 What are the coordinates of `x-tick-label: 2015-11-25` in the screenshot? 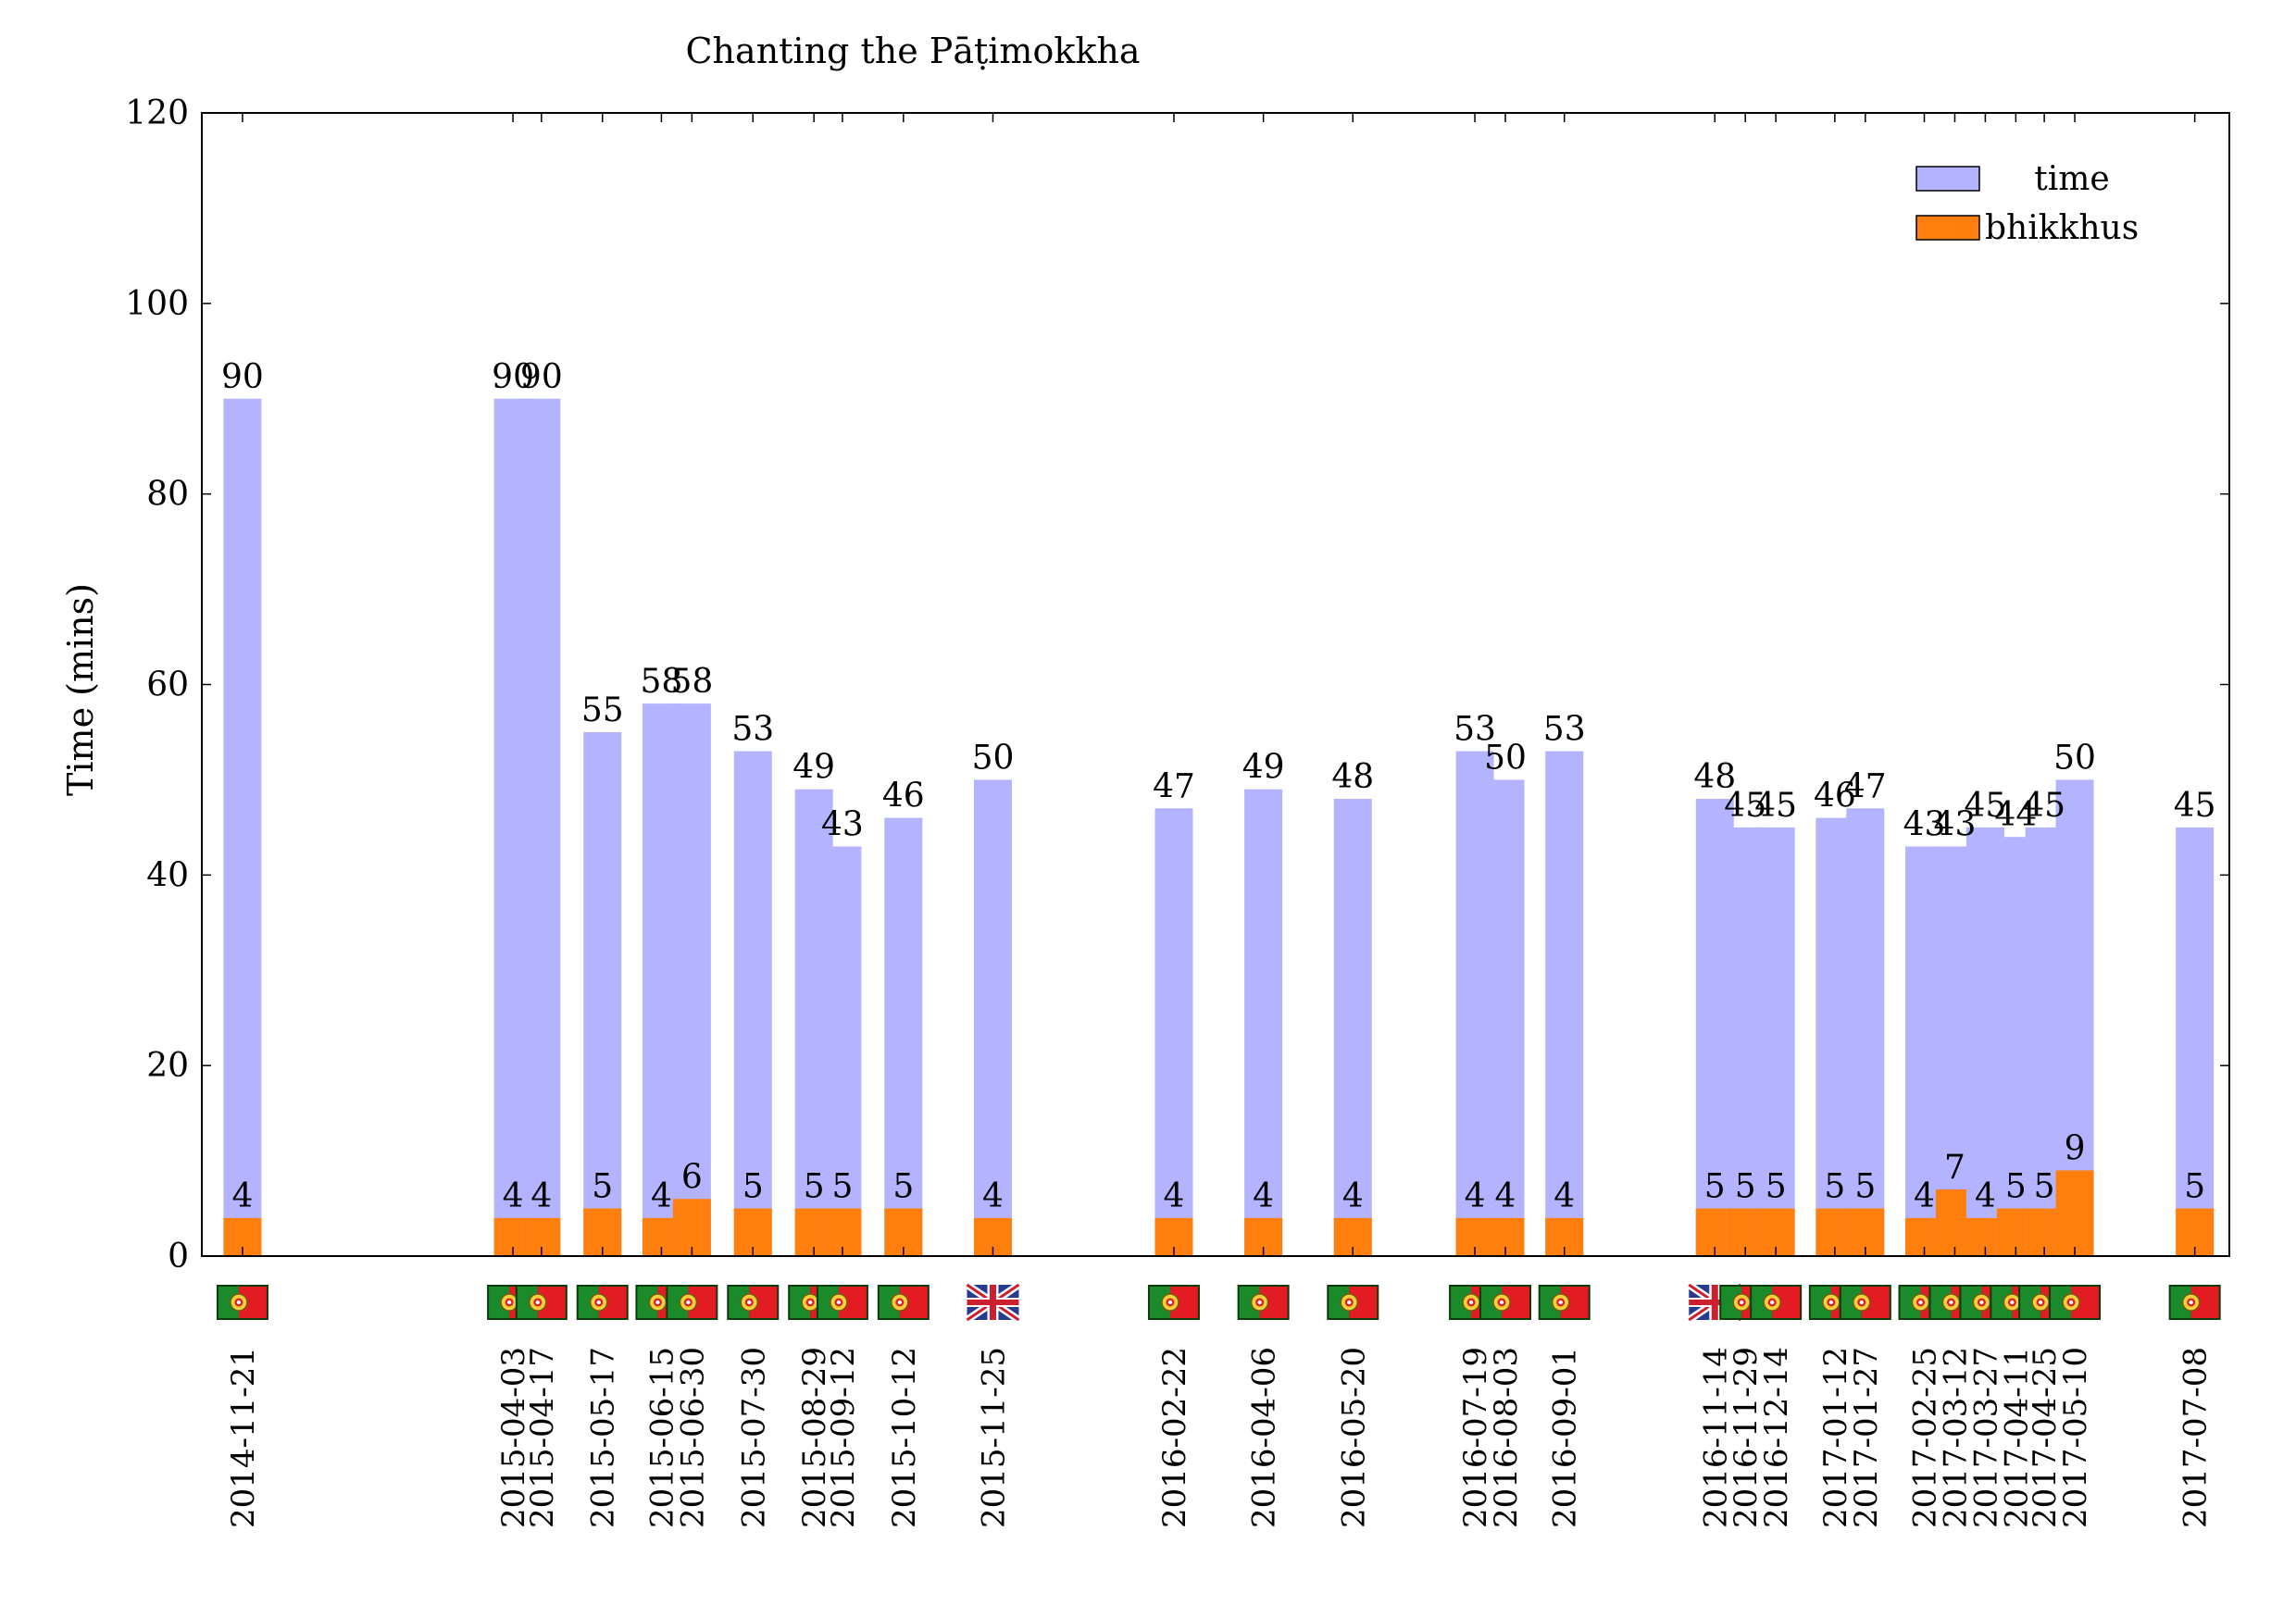 It's located at (993, 1437).